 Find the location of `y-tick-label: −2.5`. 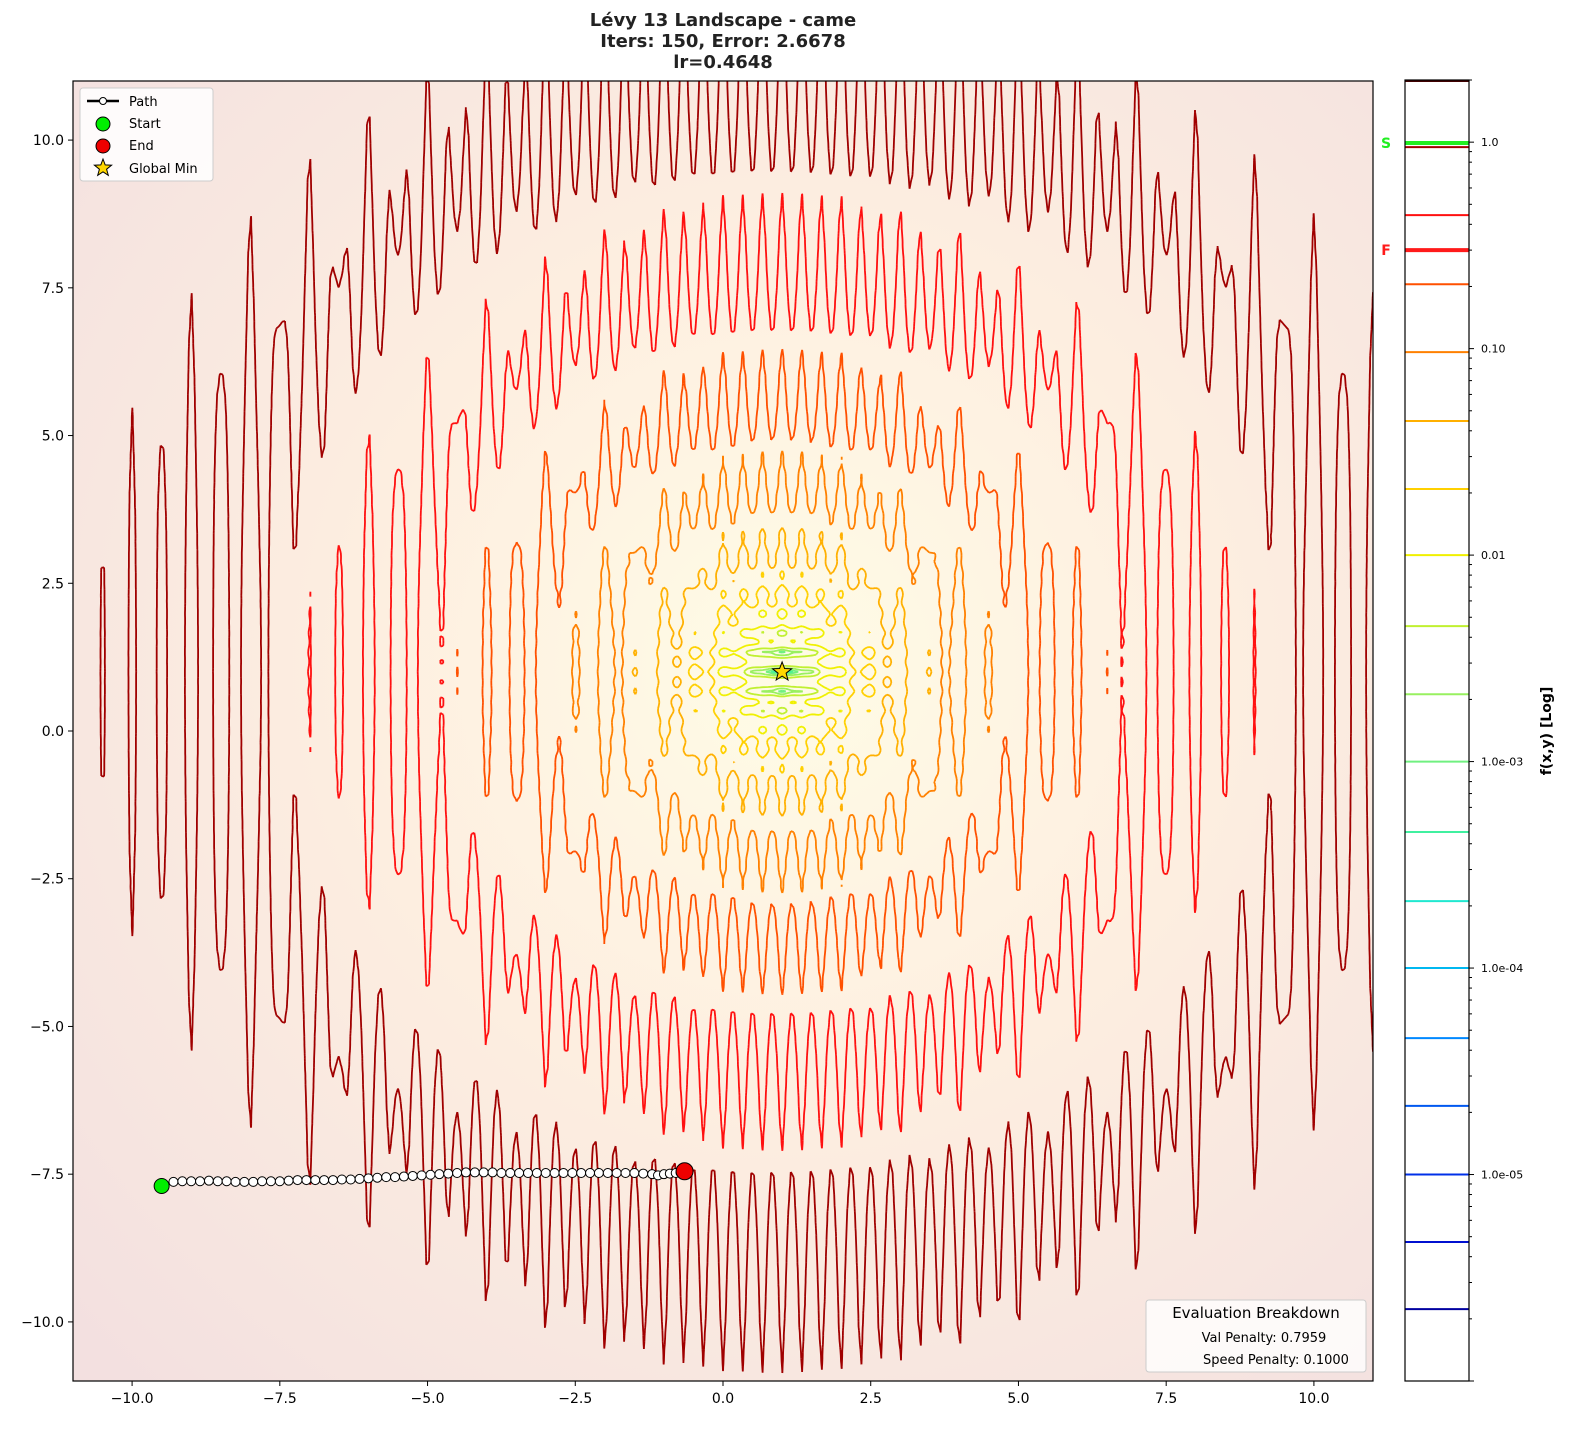

y-tick-label: −2.5 is located at coordinates (47, 880).